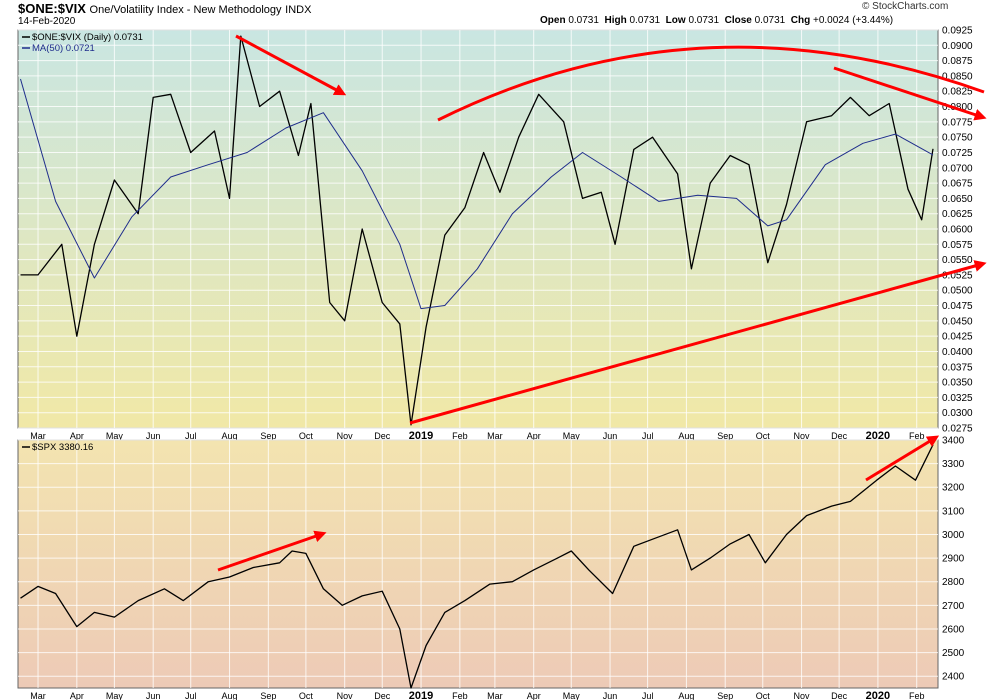 This screenshot has width=990, height=700. Describe the element at coordinates (957, 260) in the screenshot. I see `y-tick-label-top: 0.0550` at that location.